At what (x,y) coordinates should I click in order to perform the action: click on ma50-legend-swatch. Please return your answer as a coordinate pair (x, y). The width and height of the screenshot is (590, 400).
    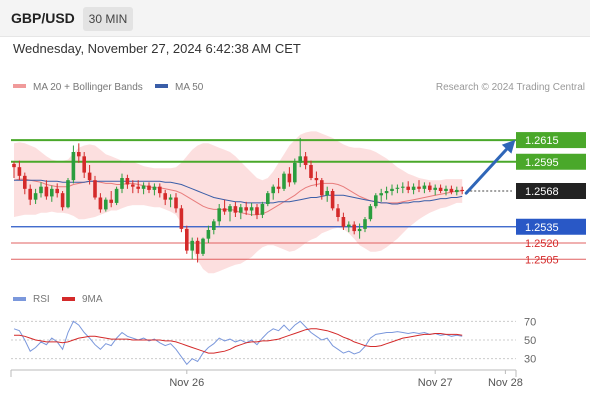
    Looking at the image, I should click on (161, 86).